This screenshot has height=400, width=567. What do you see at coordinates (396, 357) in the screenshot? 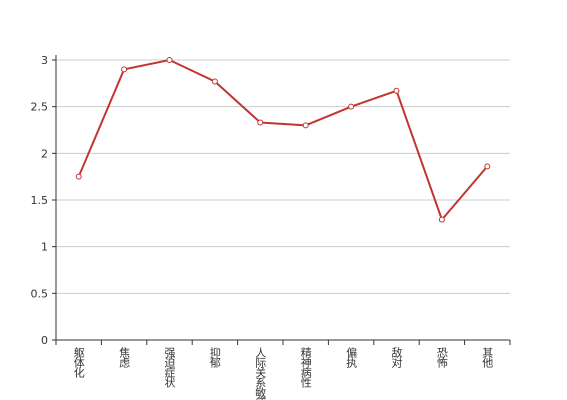
I see `x-tick-label: 敌对` at bounding box center [396, 357].